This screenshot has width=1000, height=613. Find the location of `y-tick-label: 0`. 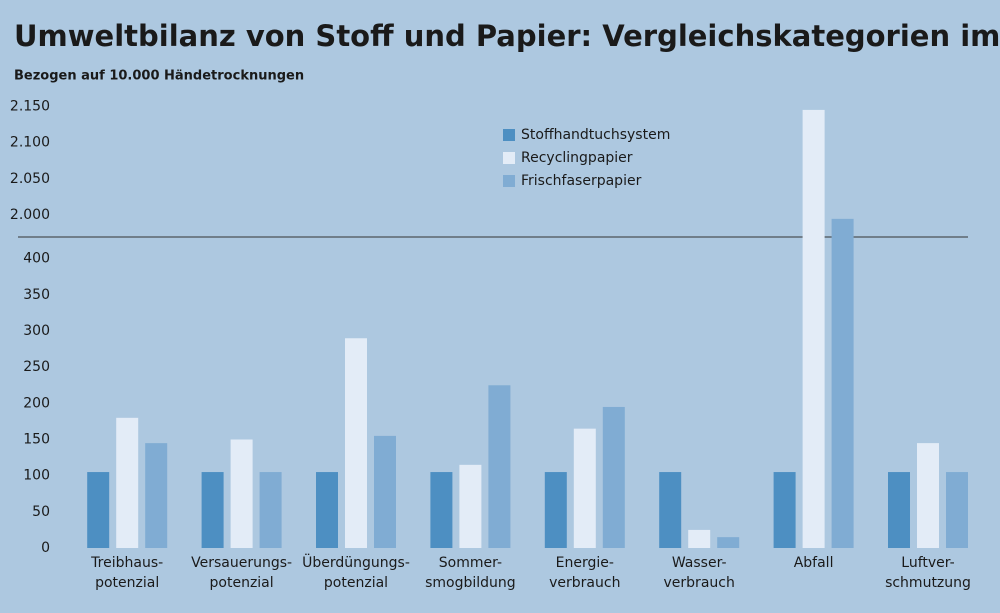

y-tick-label: 0 is located at coordinates (45, 548).